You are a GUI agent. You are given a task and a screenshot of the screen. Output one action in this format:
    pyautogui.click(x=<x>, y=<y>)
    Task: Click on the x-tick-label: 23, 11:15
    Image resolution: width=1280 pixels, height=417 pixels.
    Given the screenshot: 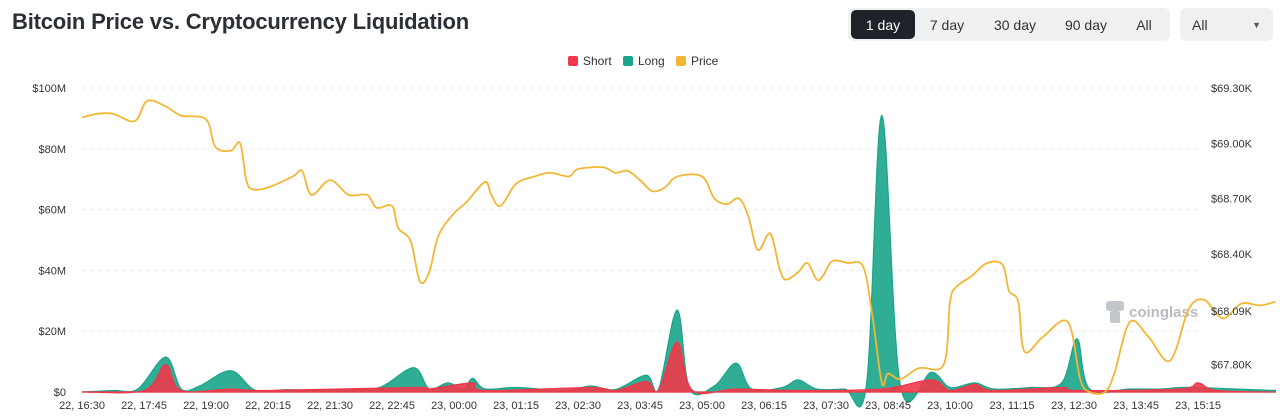 What is the action you would take?
    pyautogui.click(x=1011, y=406)
    